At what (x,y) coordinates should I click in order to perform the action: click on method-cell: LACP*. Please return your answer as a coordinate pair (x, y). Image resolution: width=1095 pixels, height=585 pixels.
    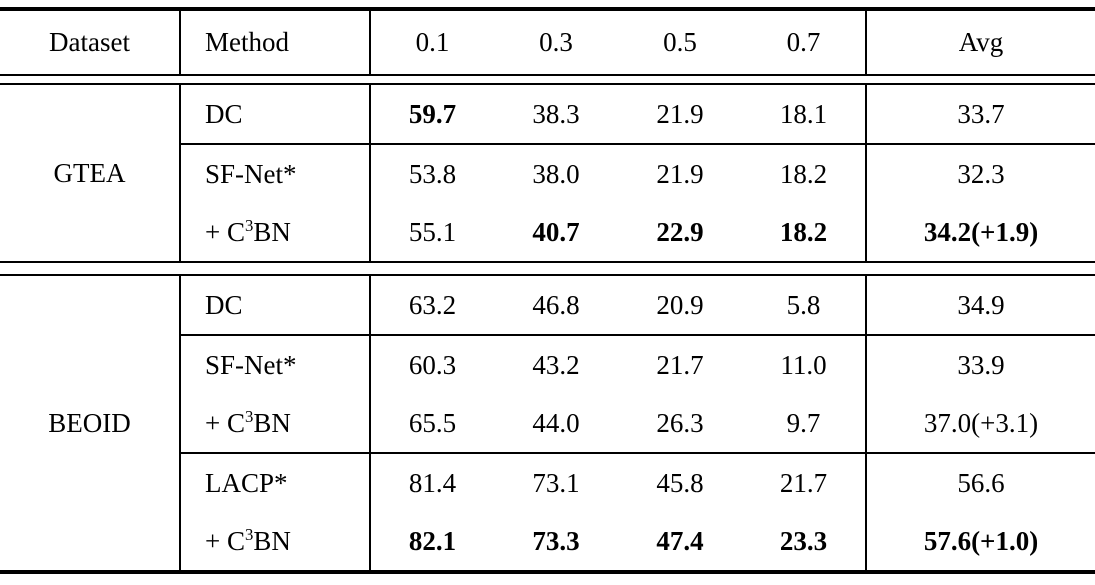
    Looking at the image, I should click on (275, 482).